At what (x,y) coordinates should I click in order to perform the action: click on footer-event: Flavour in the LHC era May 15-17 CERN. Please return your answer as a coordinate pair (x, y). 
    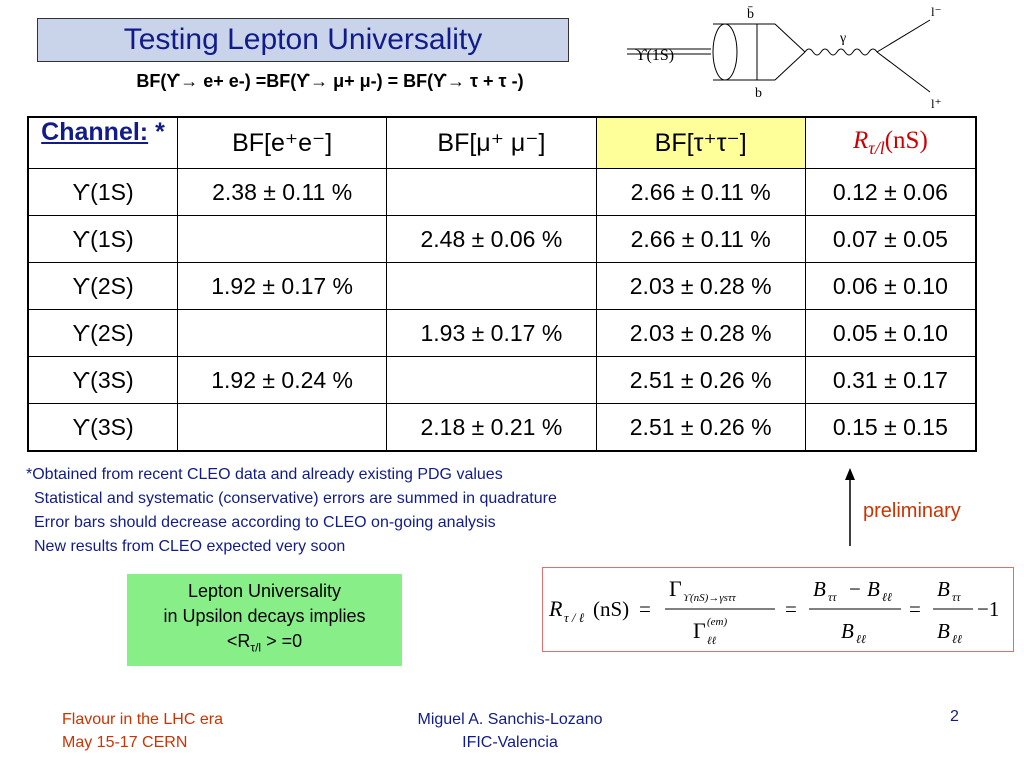
    Looking at the image, I should click on (142, 731).